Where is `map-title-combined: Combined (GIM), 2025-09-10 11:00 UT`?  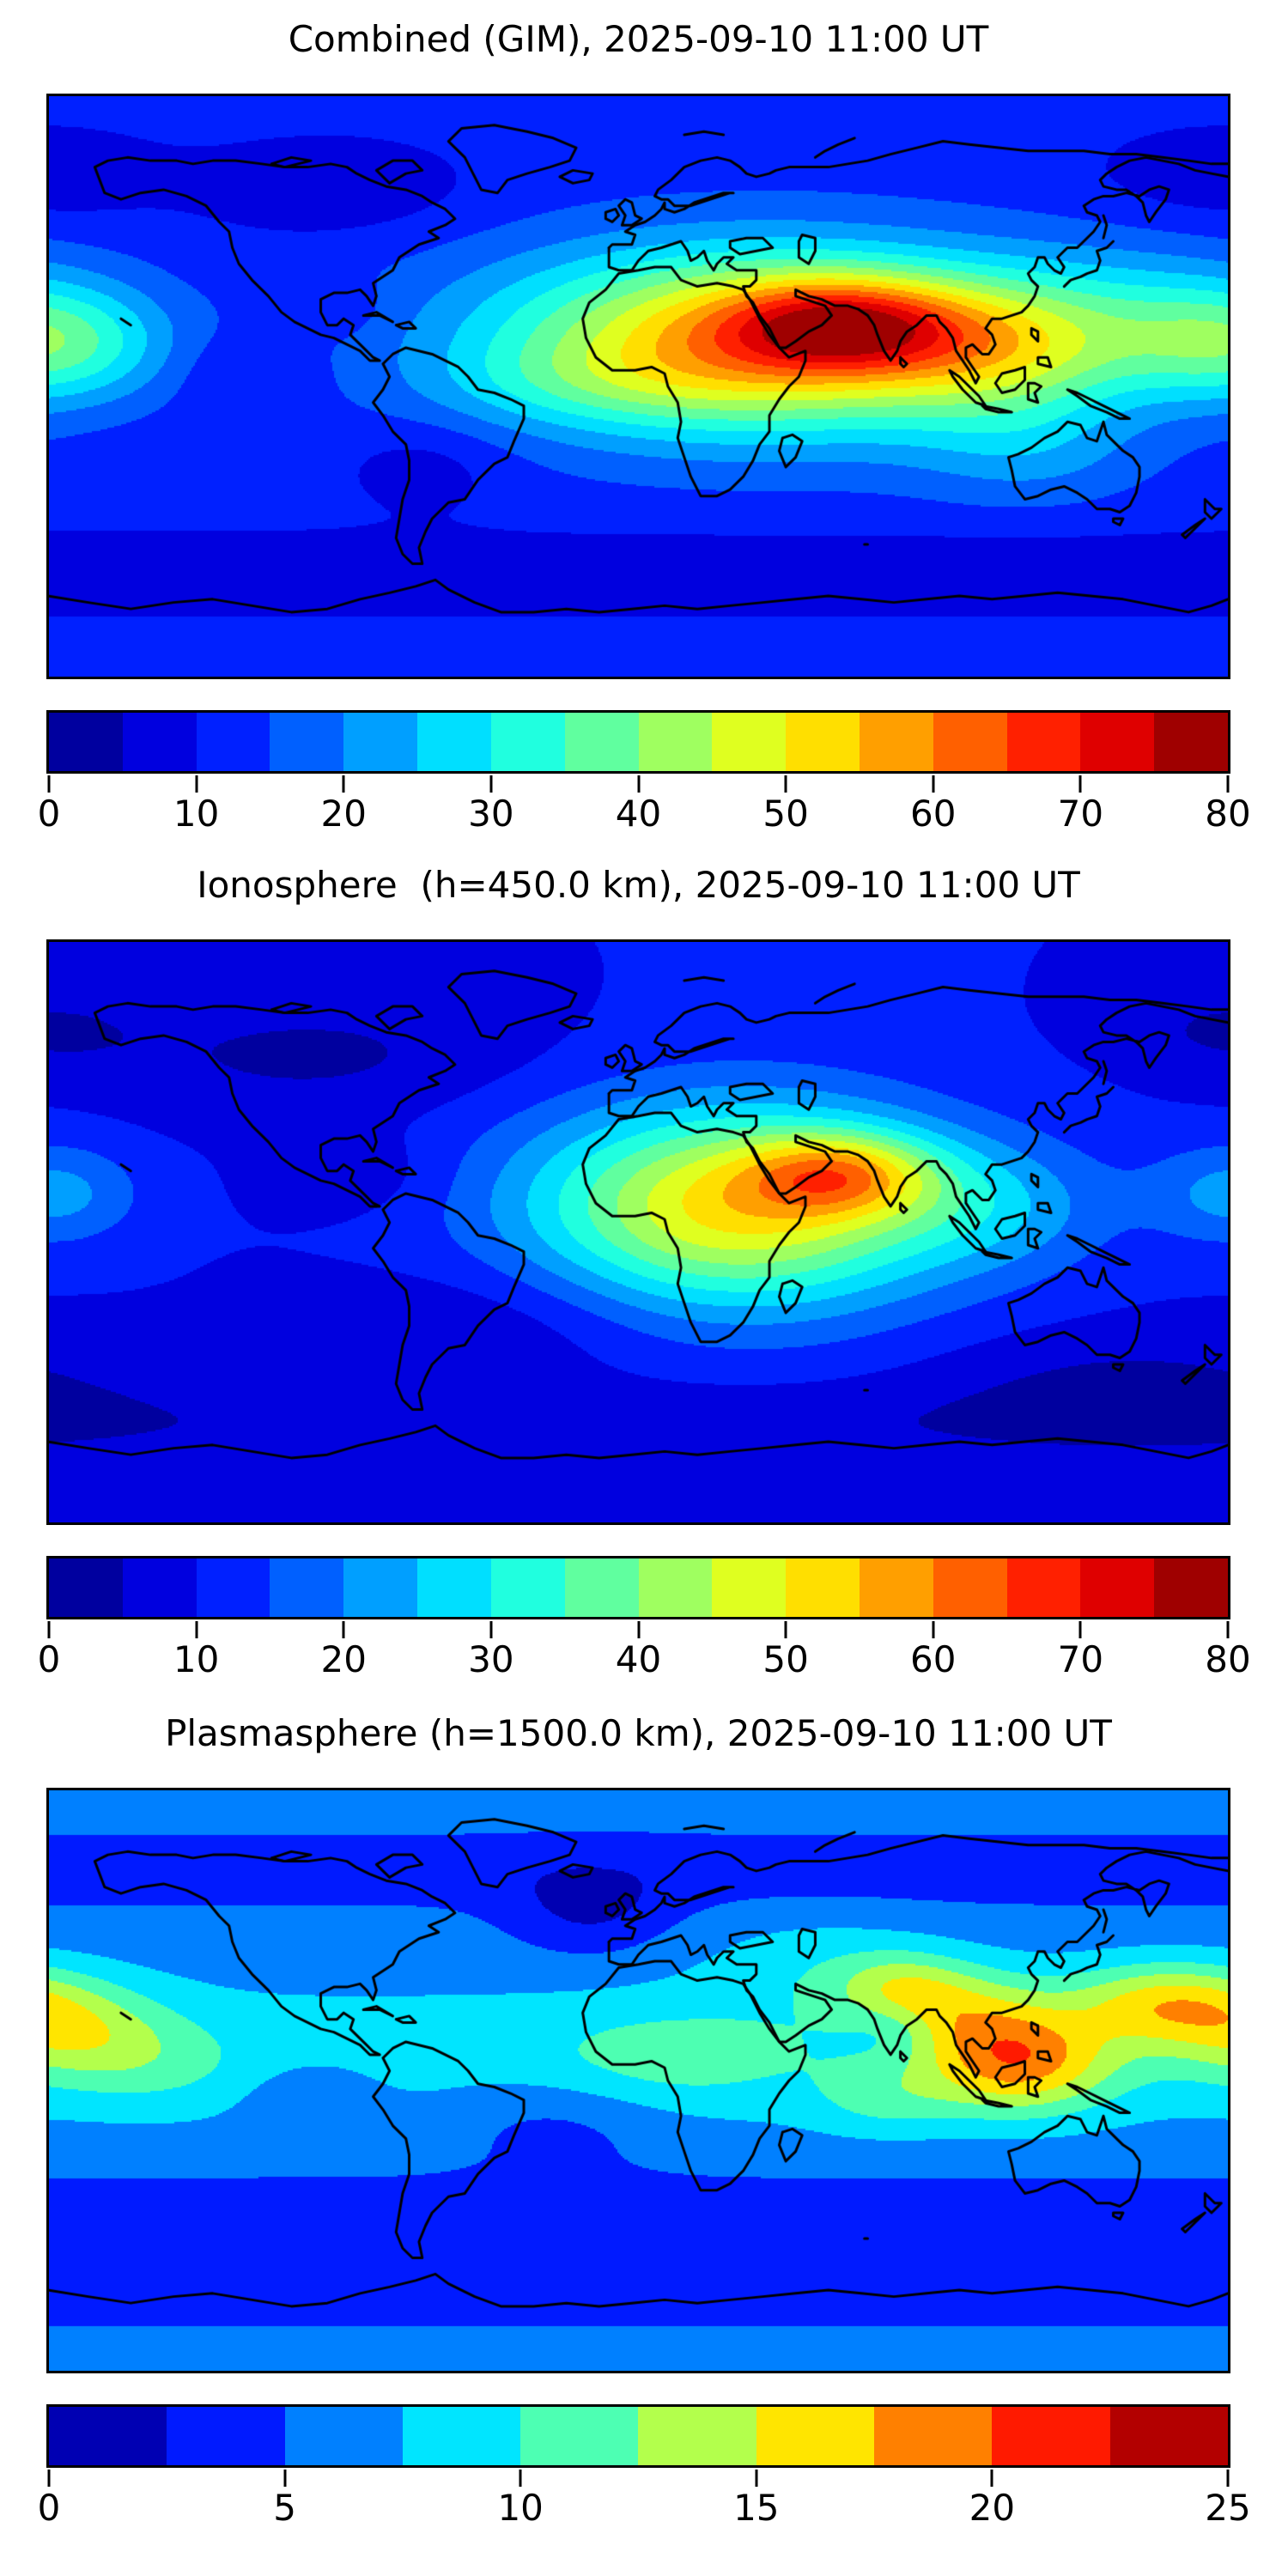
map-title-combined: Combined (GIM), 2025-09-10 11:00 UT is located at coordinates (638, 39).